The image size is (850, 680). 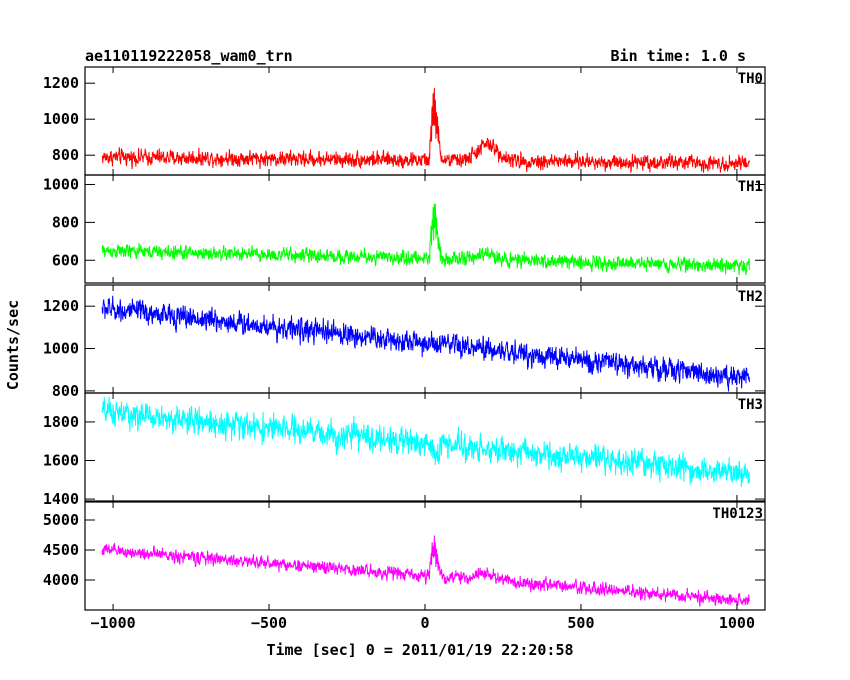 What do you see at coordinates (13, 345) in the screenshot?
I see `y-axis-label: Counts/sec` at bounding box center [13, 345].